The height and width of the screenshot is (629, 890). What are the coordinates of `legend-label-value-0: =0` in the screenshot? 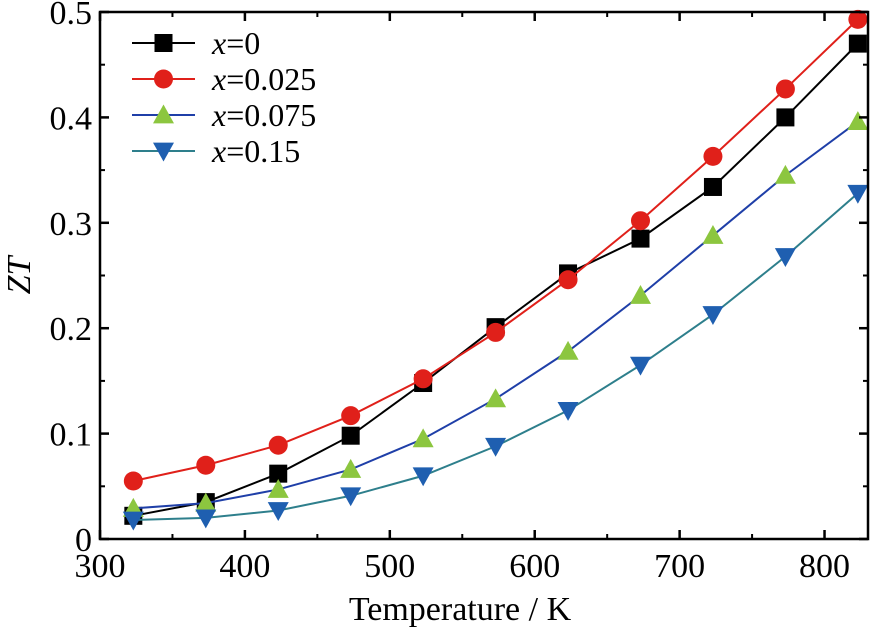 It's located at (243, 43).